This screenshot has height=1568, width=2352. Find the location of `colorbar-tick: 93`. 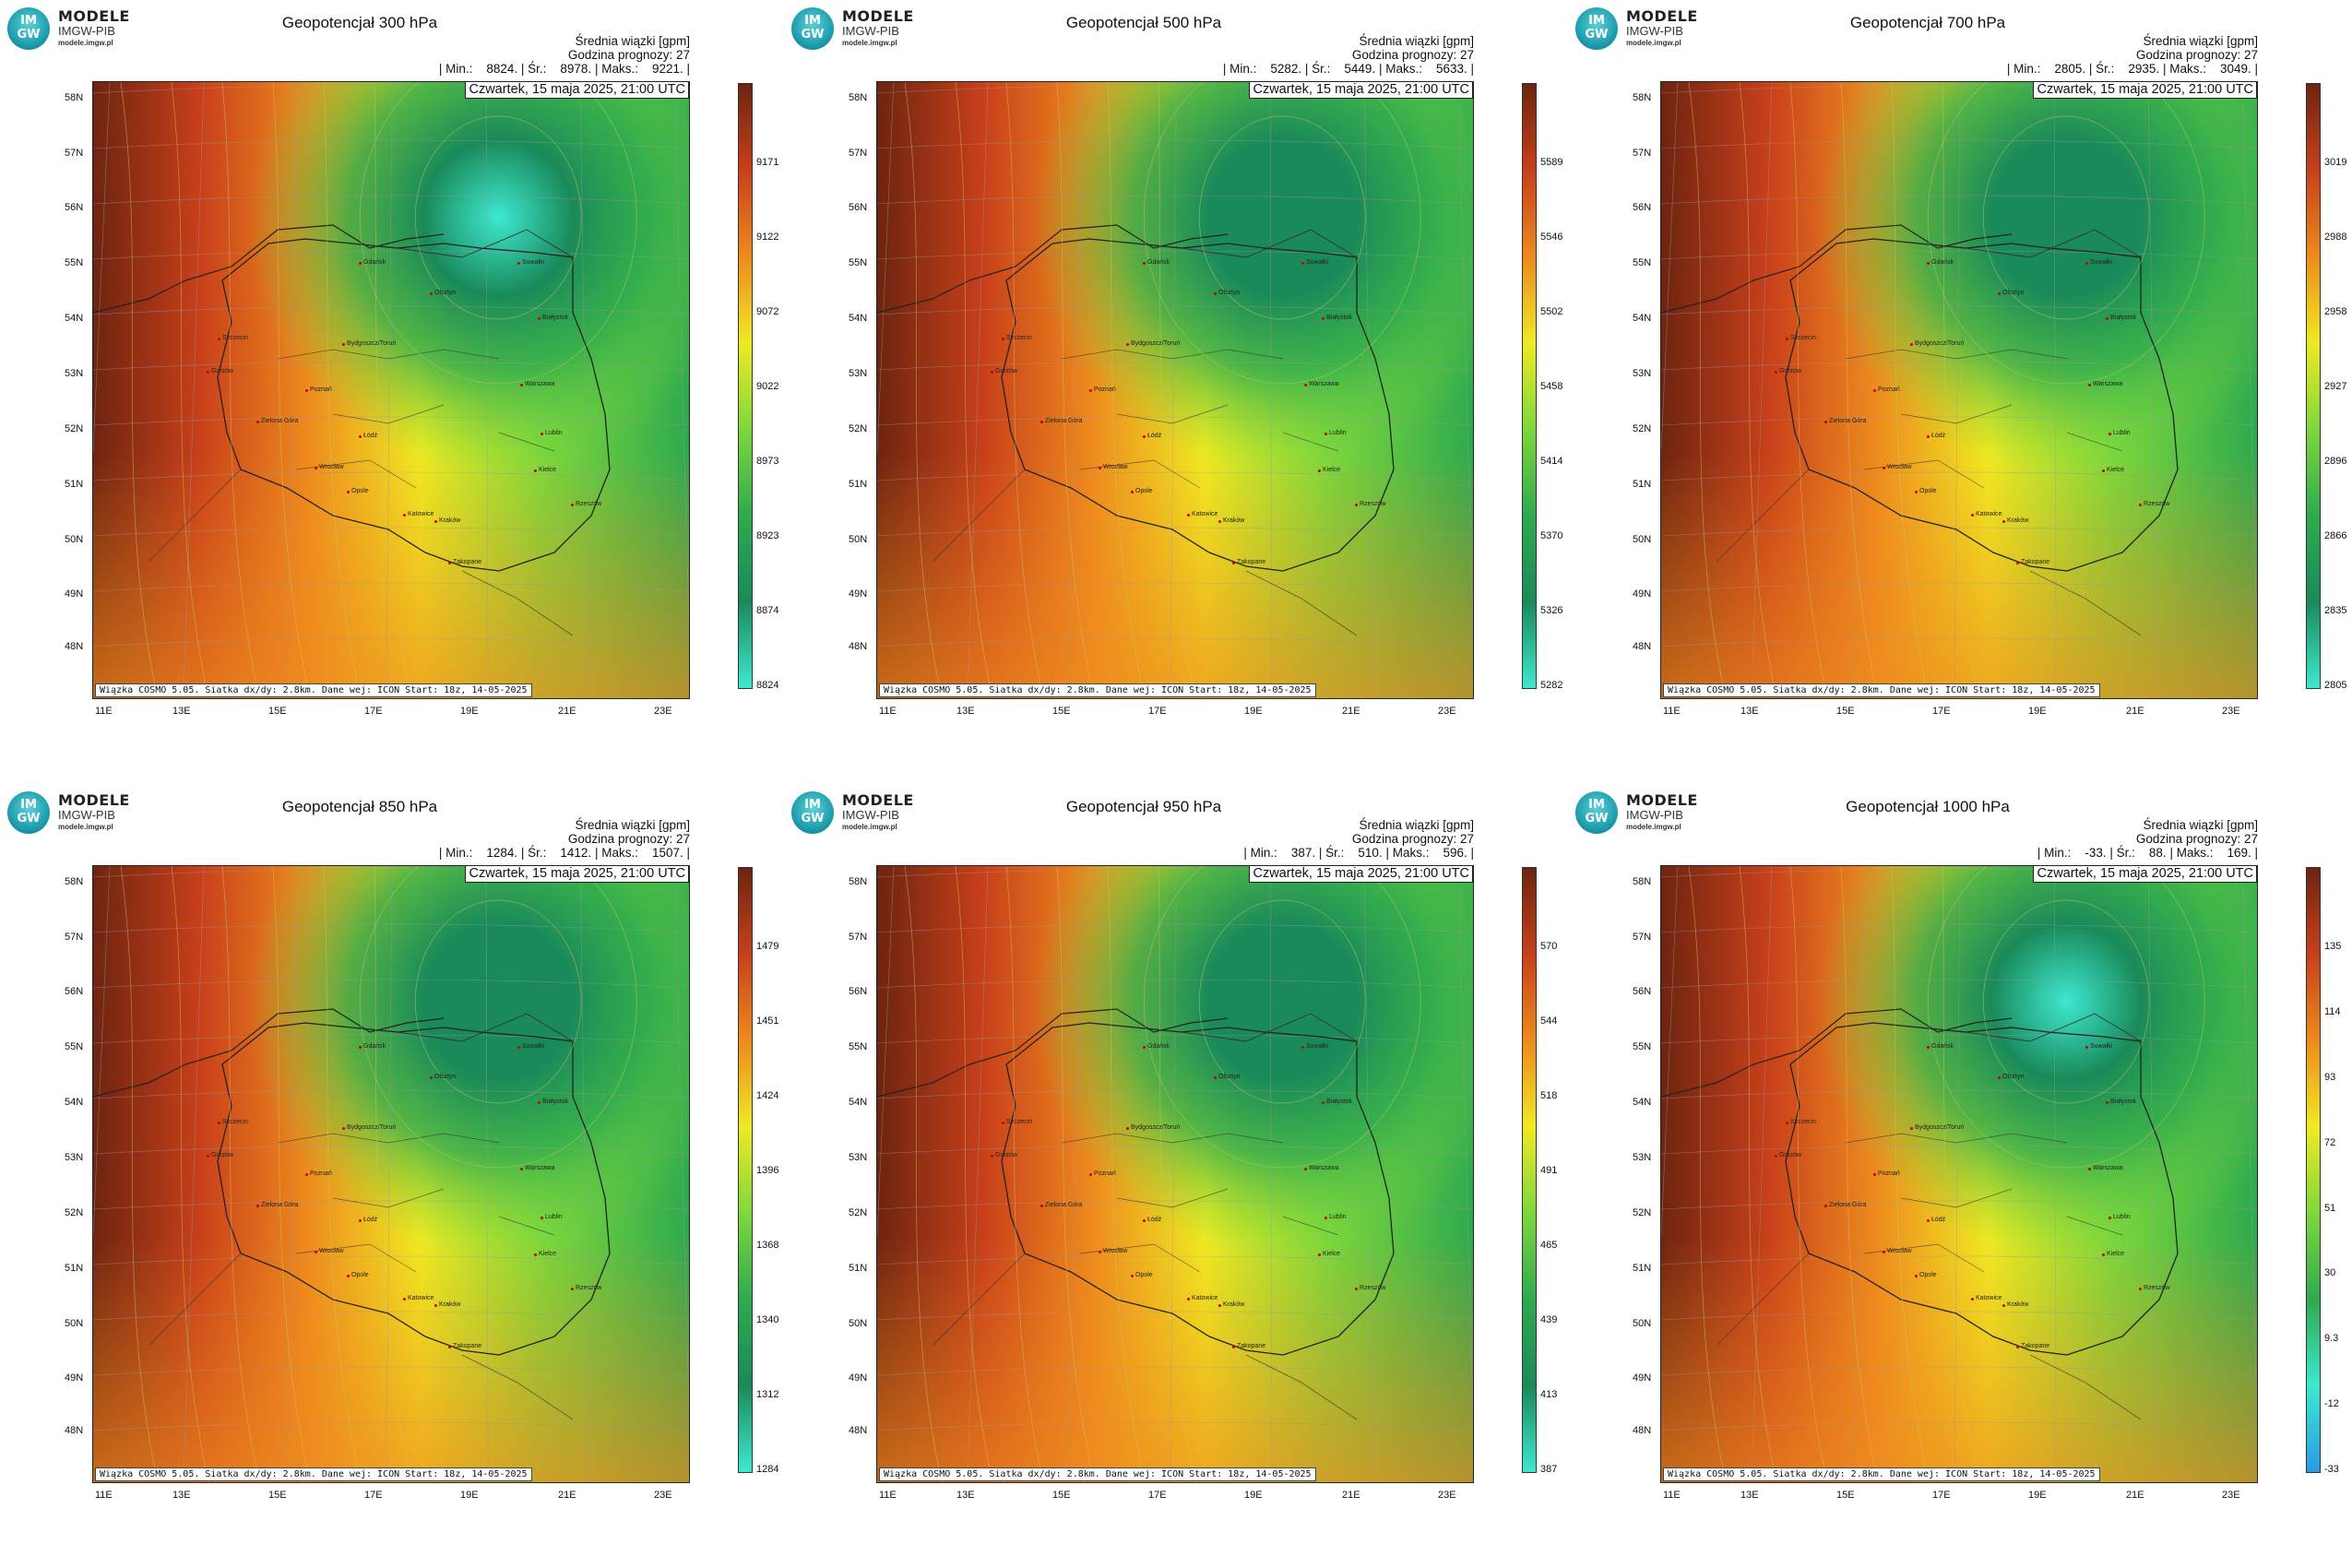

colorbar-tick: 93 is located at coordinates (2330, 1077).